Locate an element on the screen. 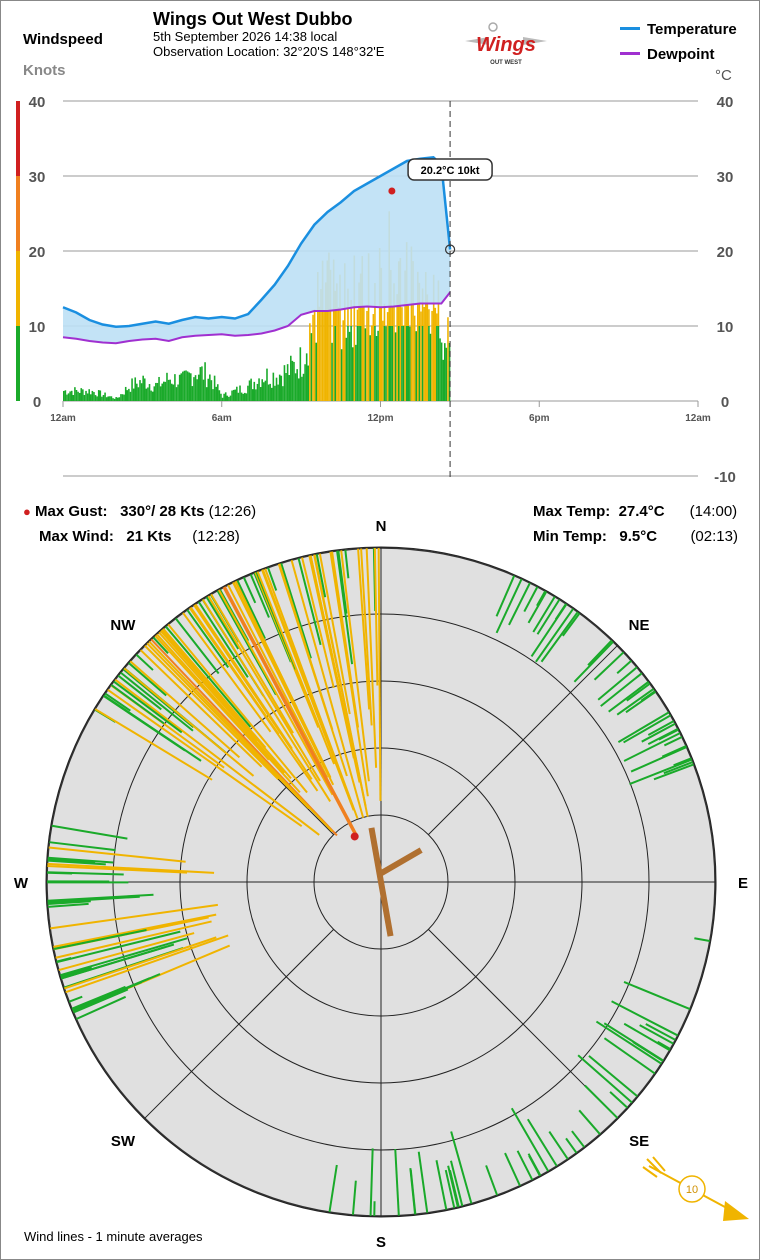 Image resolution: width=760 pixels, height=1260 pixels. max-temp-label: Max Temp: is located at coordinates (572, 511).